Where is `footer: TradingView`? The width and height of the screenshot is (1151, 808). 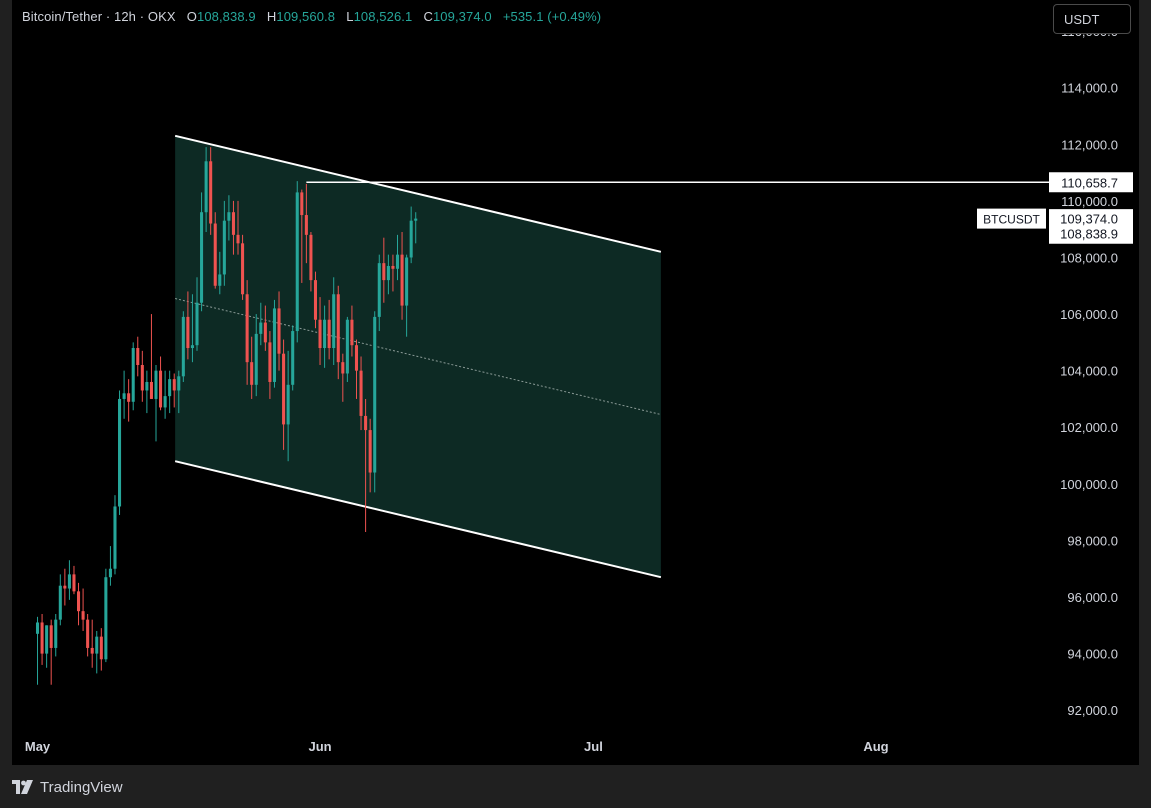
footer: TradingView is located at coordinates (67, 787).